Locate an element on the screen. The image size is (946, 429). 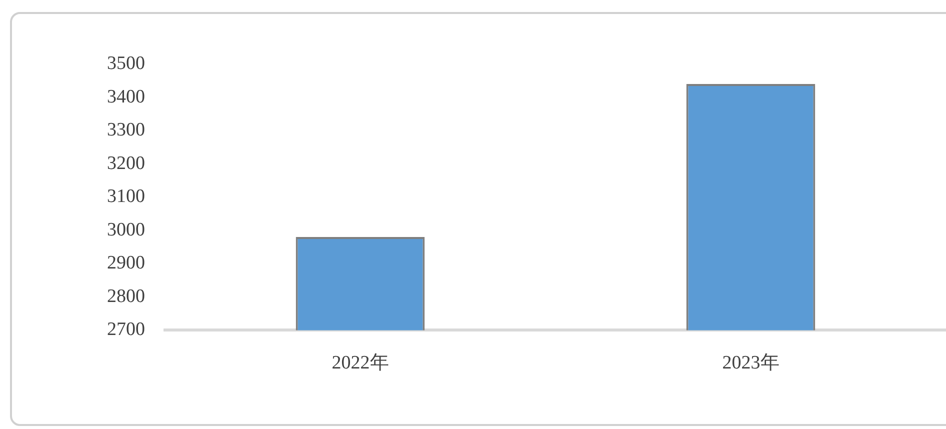
x-tick-label: 2023年 is located at coordinates (751, 363).